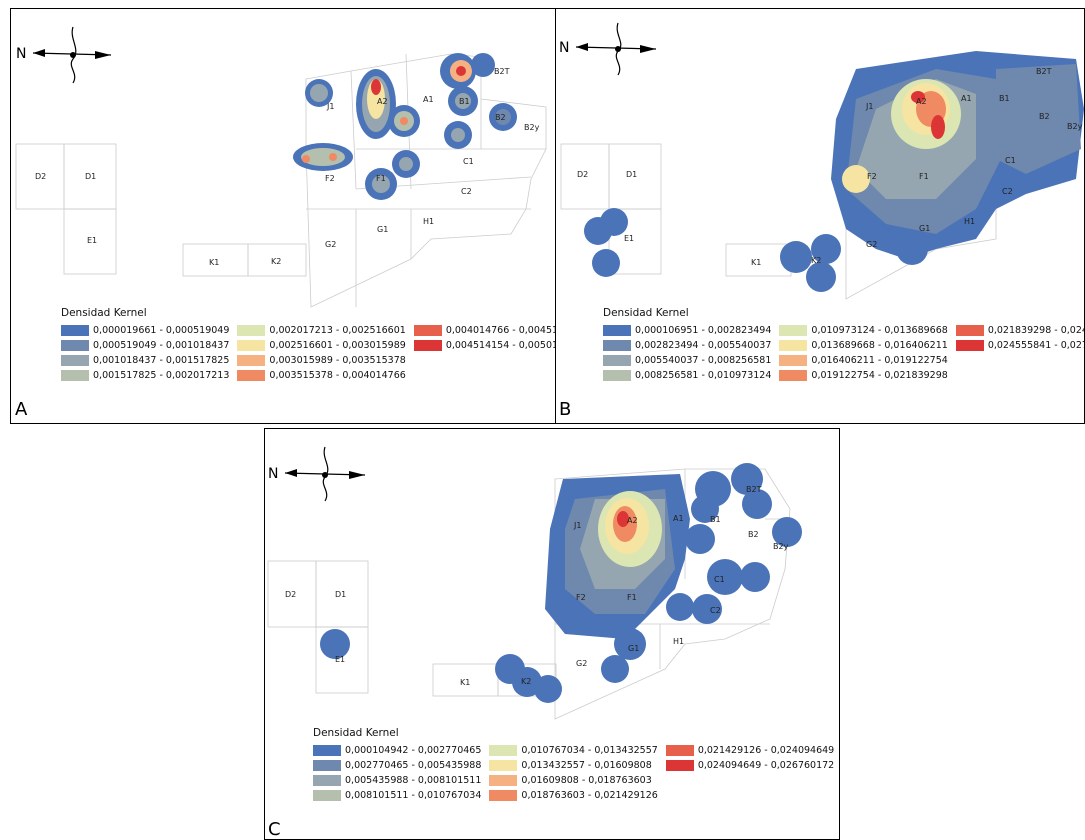 This screenshot has height=840, width=1085. What do you see at coordinates (161, 330) in the screenshot?
I see `legend-range-label: 0,000019661 - 0,000519049` at bounding box center [161, 330].